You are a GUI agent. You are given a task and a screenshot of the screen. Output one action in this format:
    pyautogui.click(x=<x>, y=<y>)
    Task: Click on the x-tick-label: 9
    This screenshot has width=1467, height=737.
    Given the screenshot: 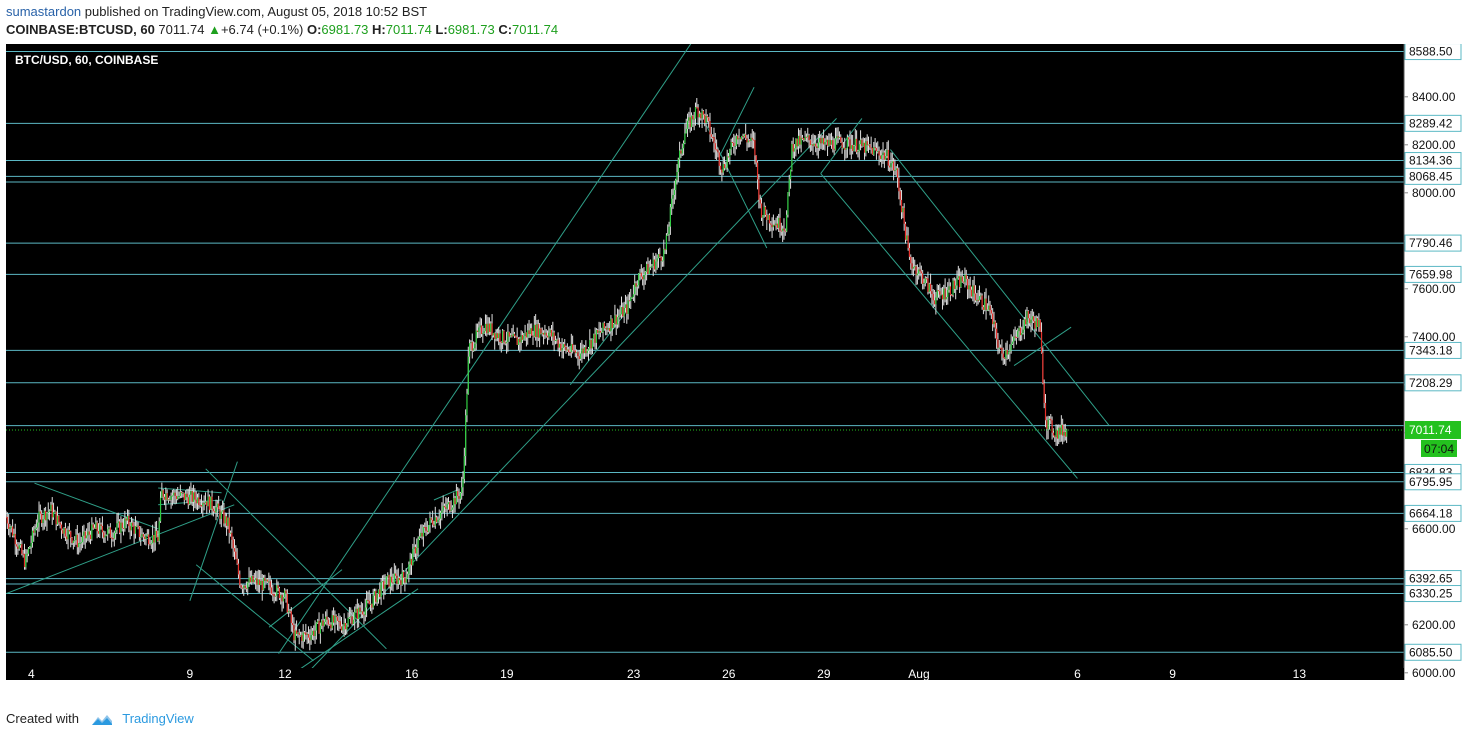 What is the action you would take?
    pyautogui.click(x=1172, y=673)
    